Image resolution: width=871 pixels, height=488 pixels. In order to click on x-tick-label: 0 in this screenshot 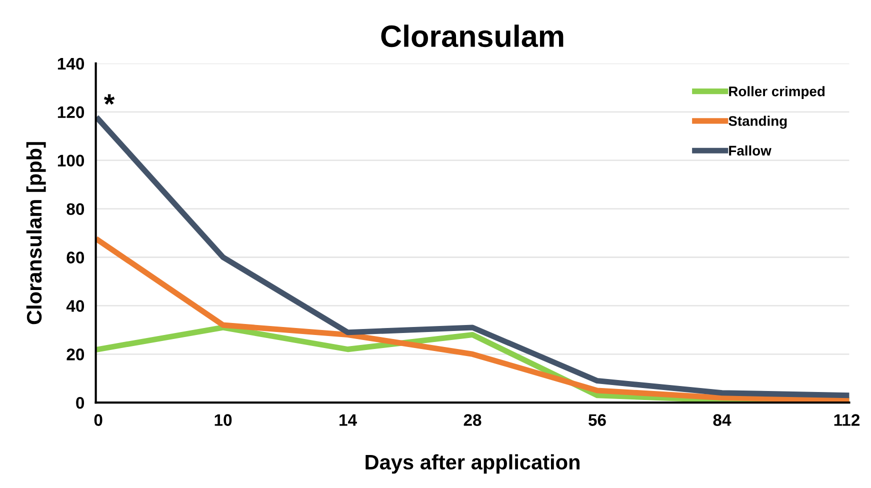, I will do `click(98, 420)`.